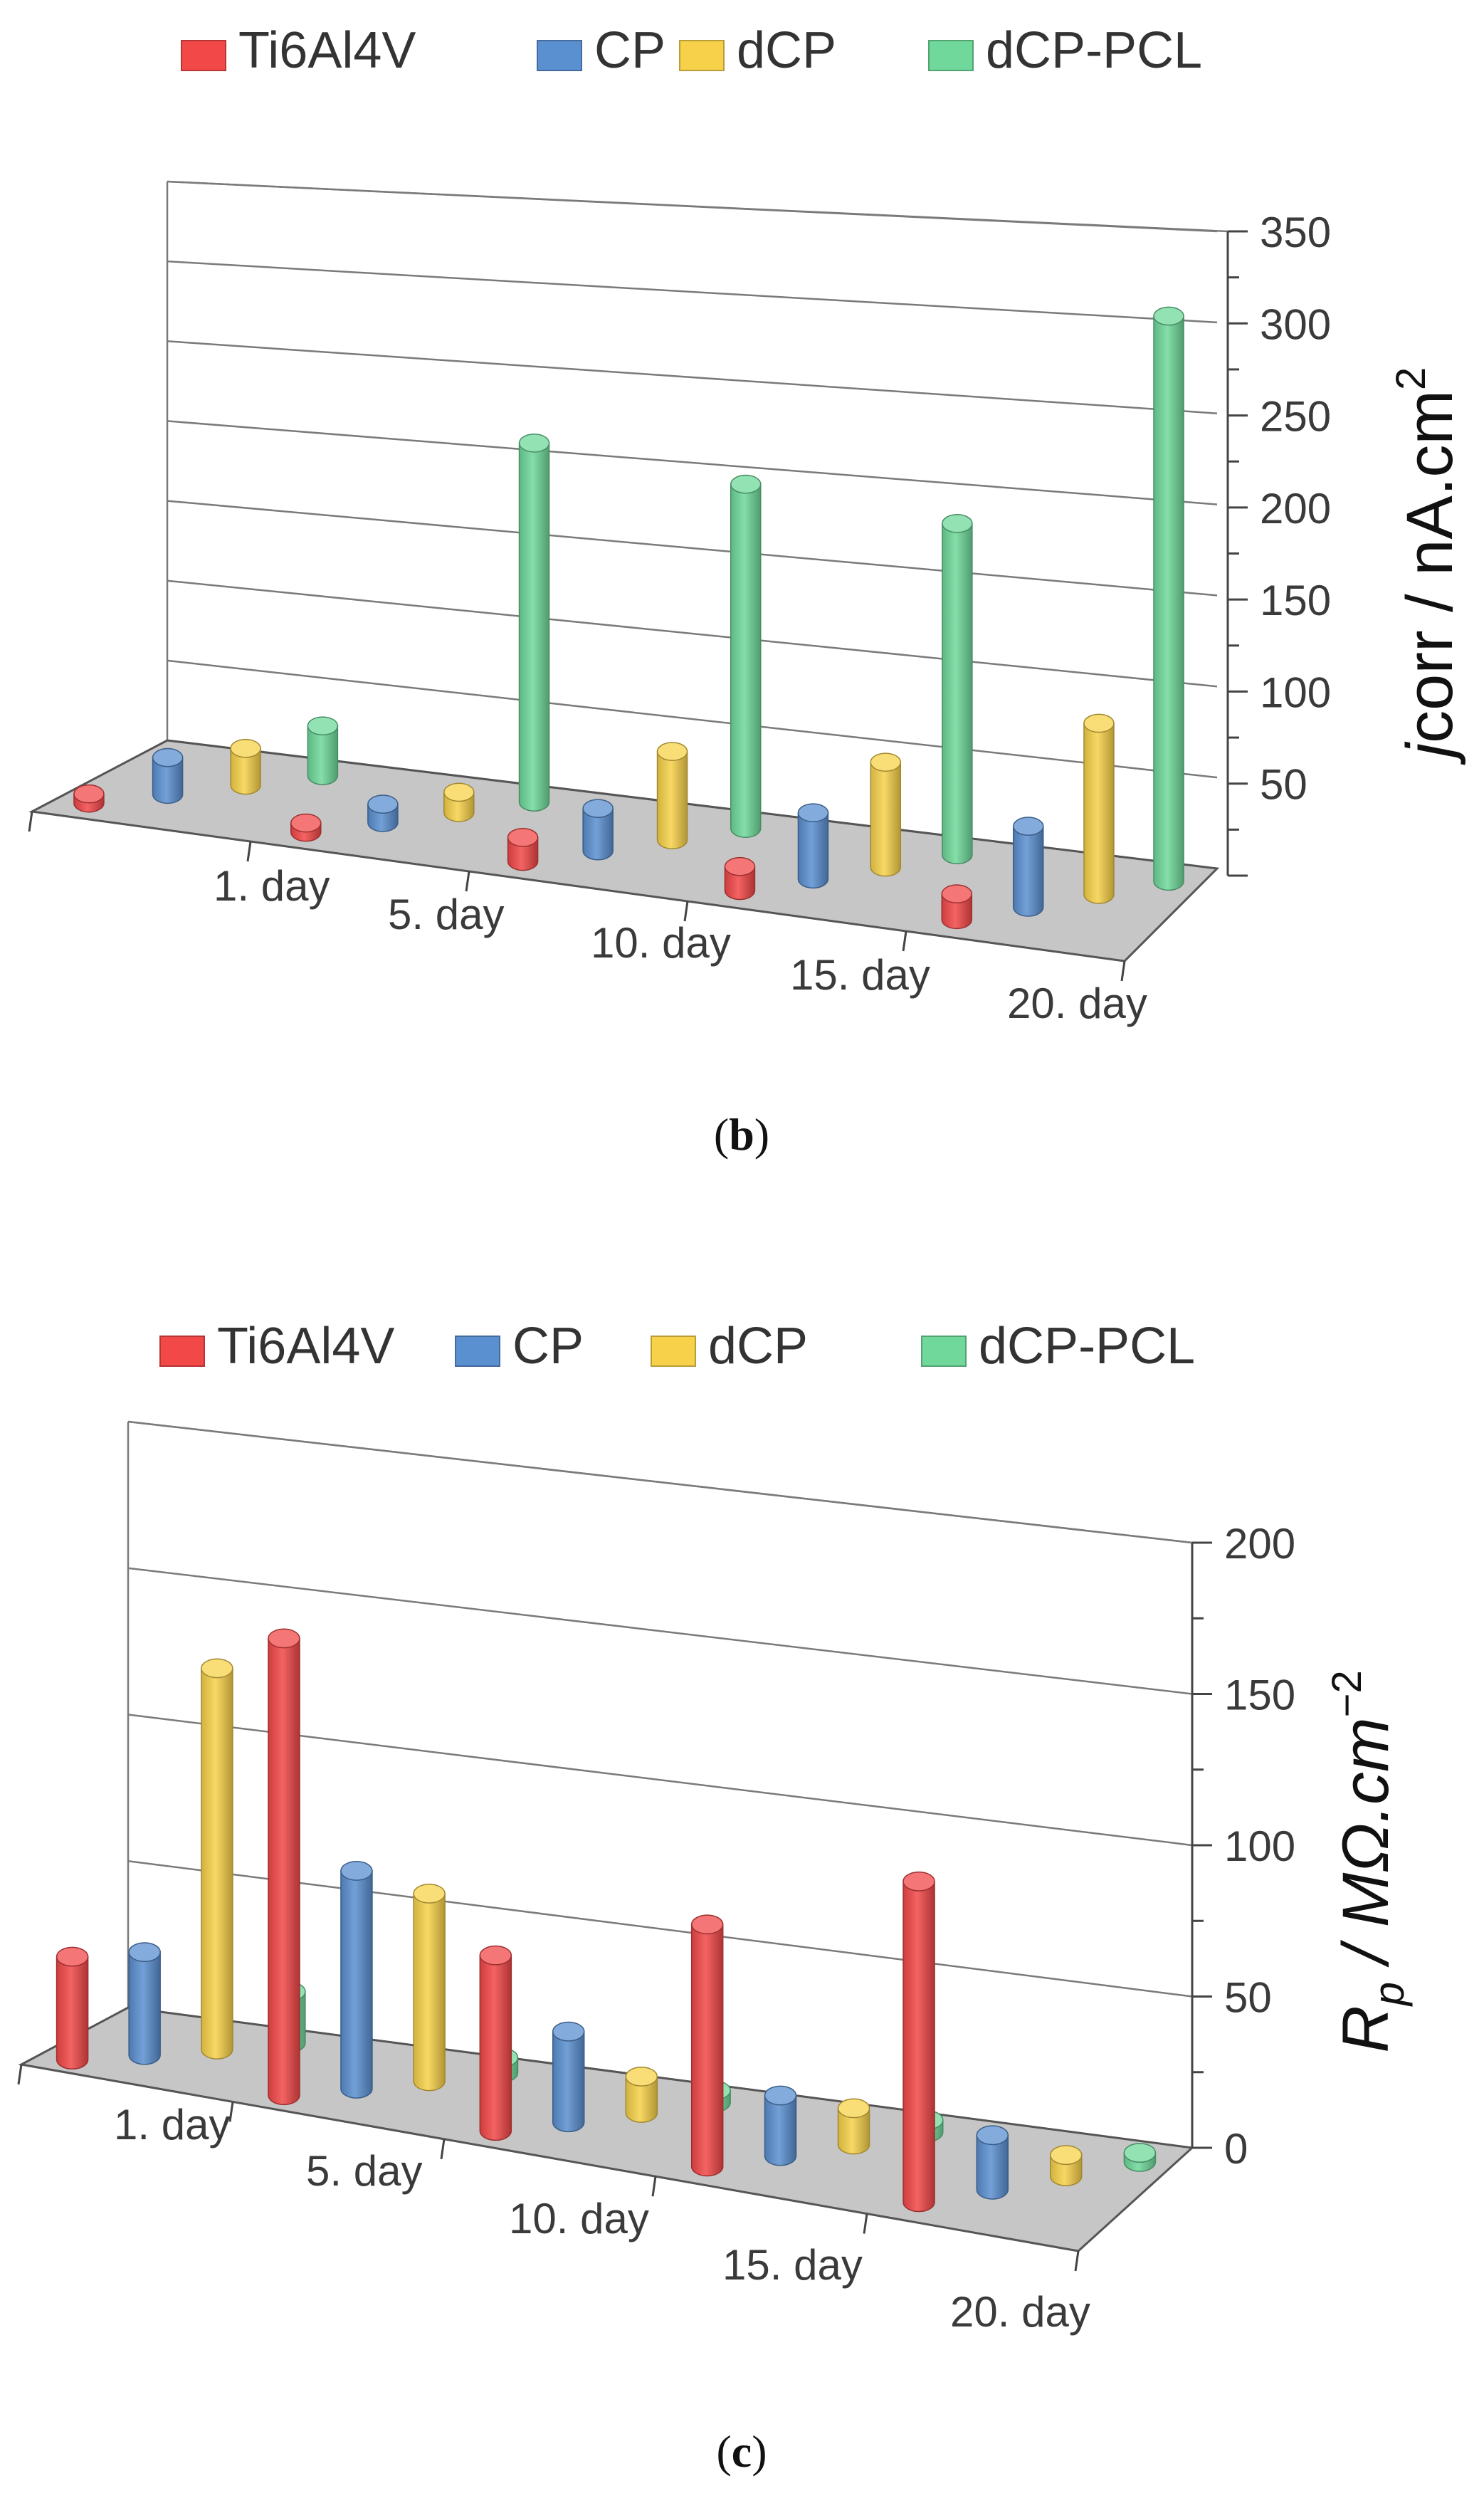 The height and width of the screenshot is (2513, 1484). What do you see at coordinates (741, 2451) in the screenshot?
I see `panel-label: (c)` at bounding box center [741, 2451].